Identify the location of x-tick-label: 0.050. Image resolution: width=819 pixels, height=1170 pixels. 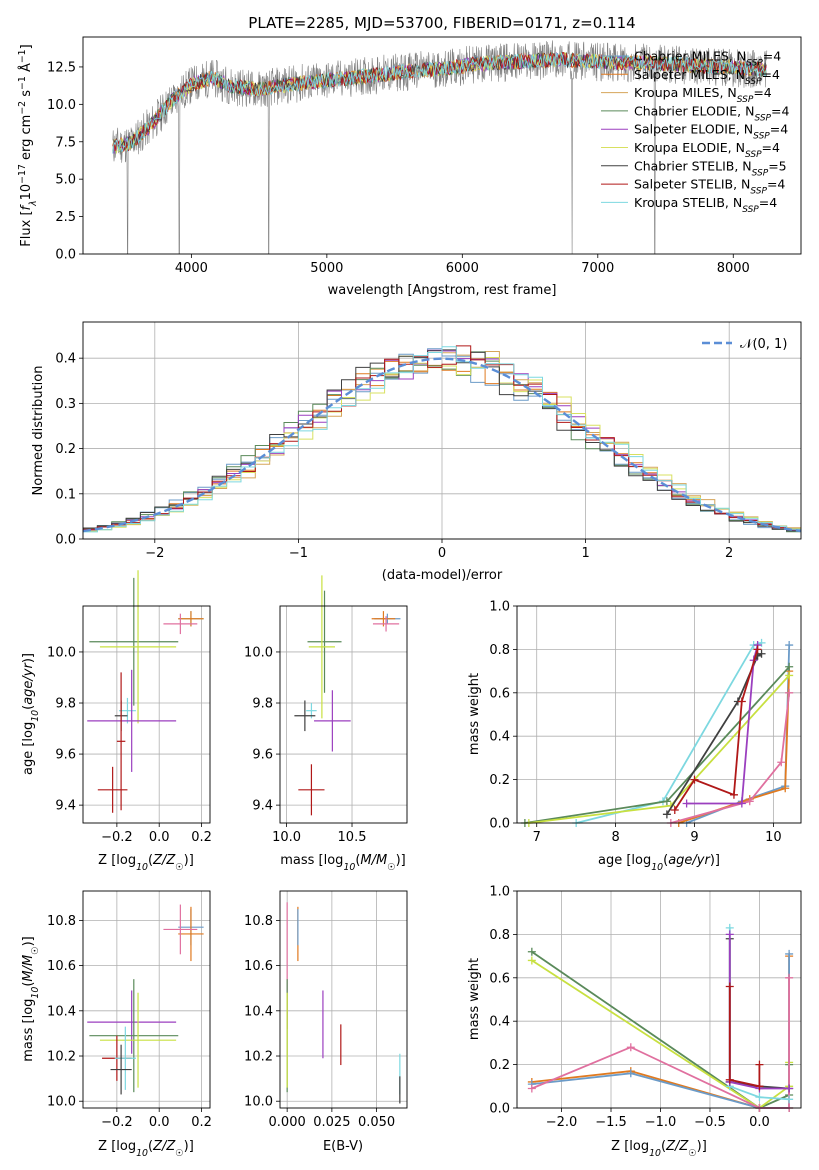
(376, 1122).